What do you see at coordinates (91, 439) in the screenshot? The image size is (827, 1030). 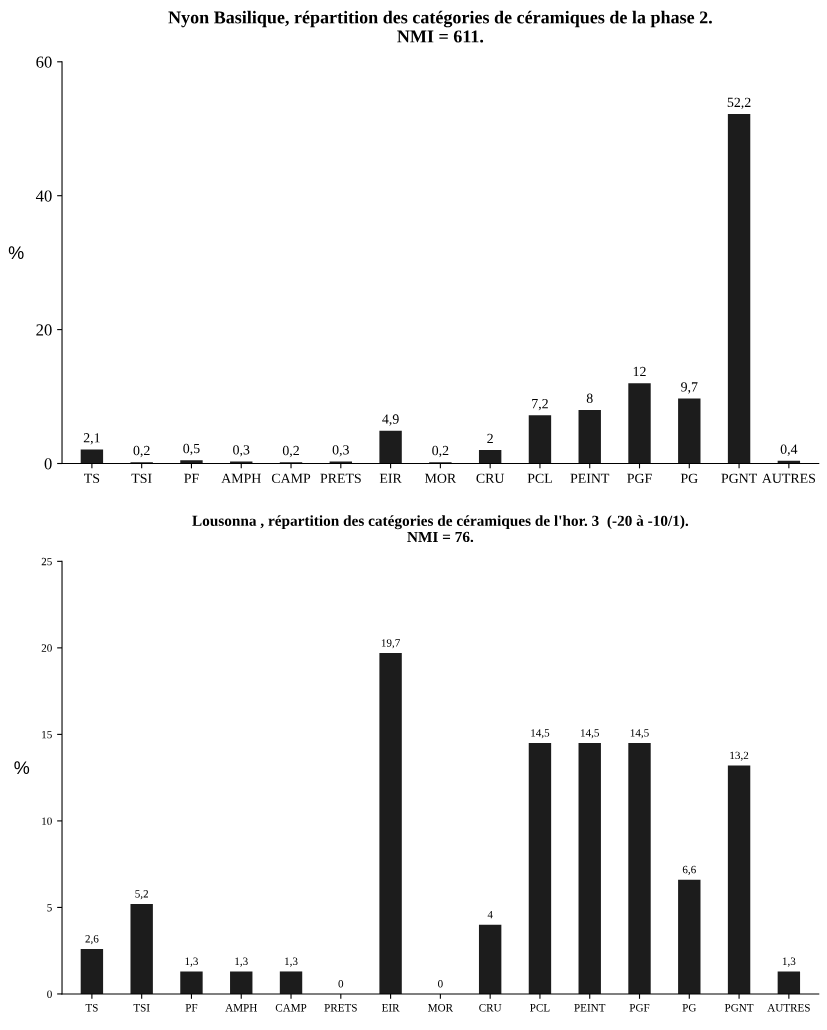 I see `data-label: 2,1` at bounding box center [91, 439].